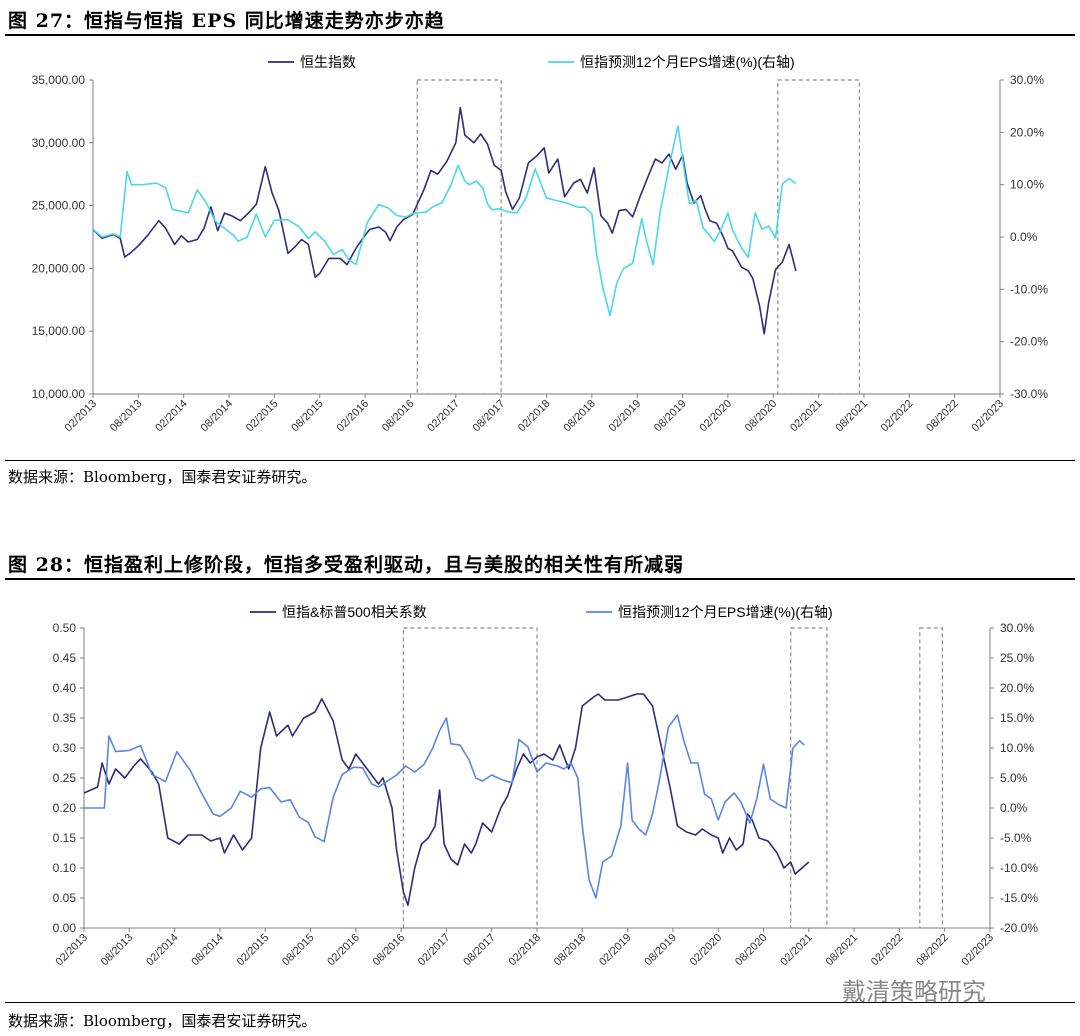 The image size is (1080, 1036). Describe the element at coordinates (65, 628) in the screenshot. I see `left-tick-label: 0.50` at that location.